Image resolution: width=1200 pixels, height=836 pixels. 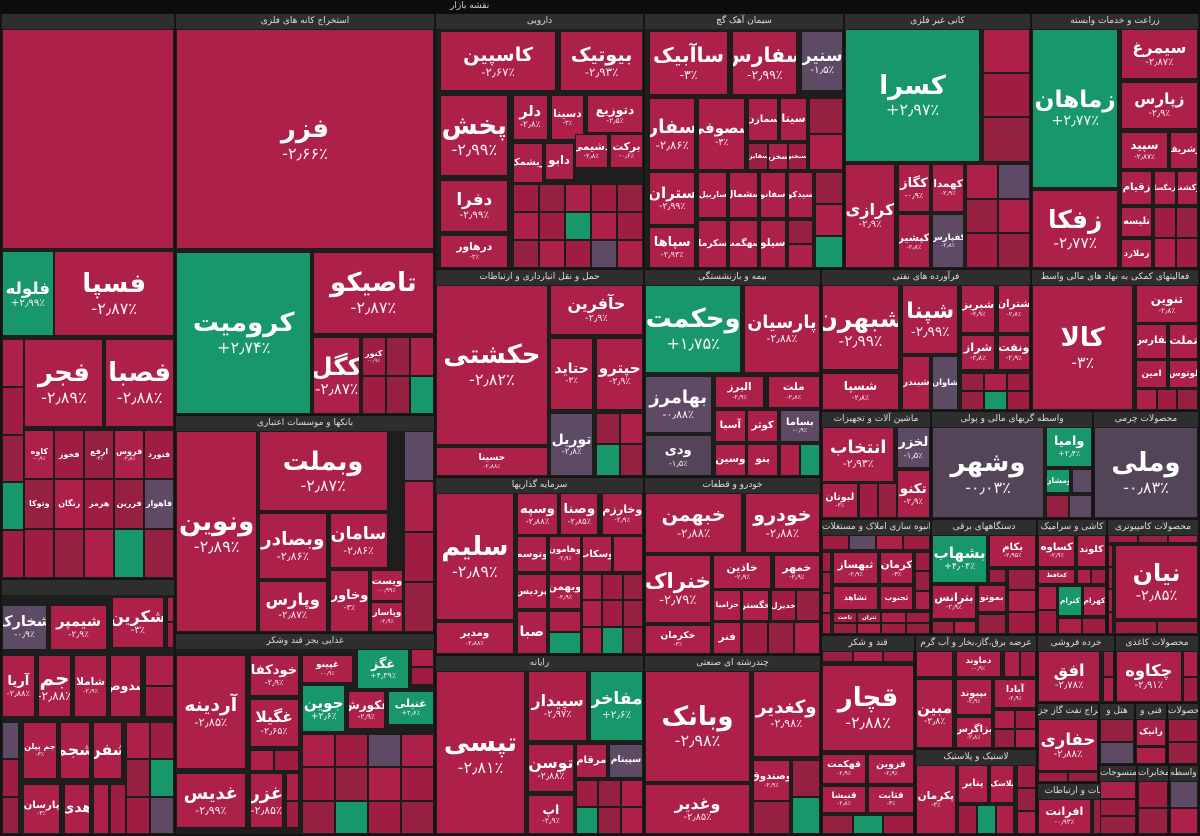 I want to click on stock-tile: بهامرز -۰٫۸۸٪, so click(x=678, y=404).